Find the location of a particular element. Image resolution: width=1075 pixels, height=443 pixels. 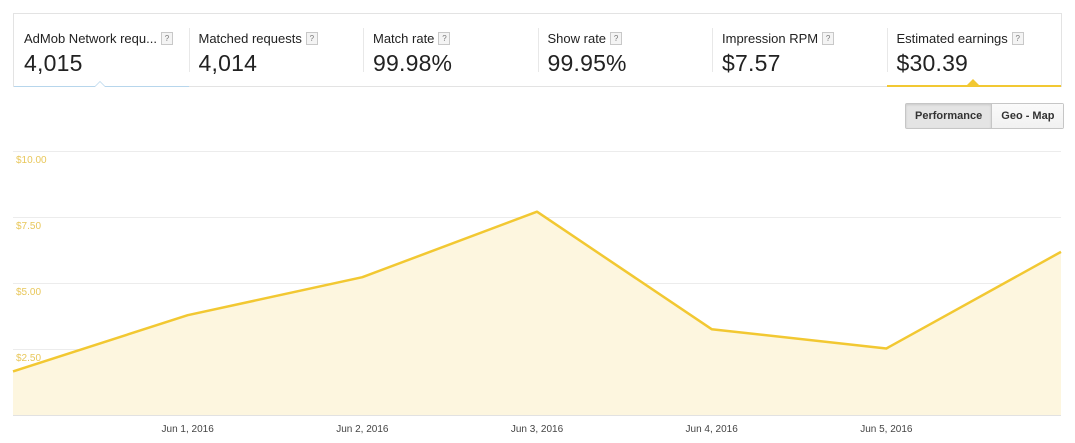

y-tick-label: $2.50 is located at coordinates (28, 358).